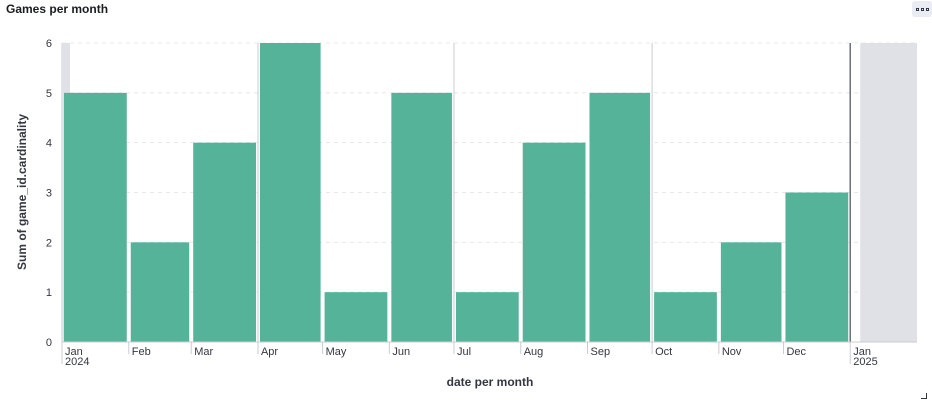  What do you see at coordinates (663, 352) in the screenshot?
I see `x-tick-label: Oct` at bounding box center [663, 352].